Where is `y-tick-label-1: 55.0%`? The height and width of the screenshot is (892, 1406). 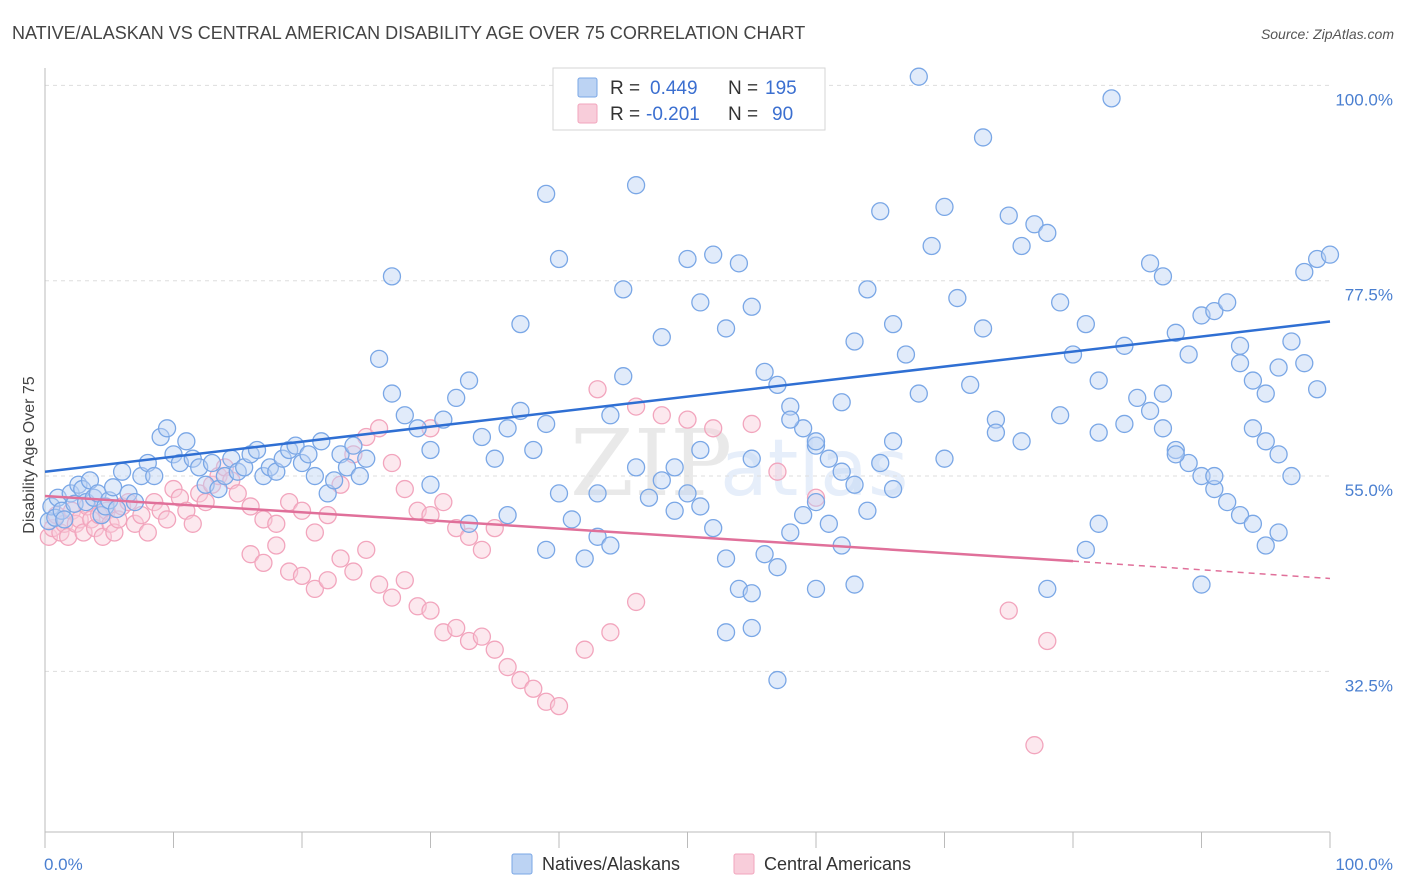 y-tick-label-1: 55.0% is located at coordinates (1369, 490).